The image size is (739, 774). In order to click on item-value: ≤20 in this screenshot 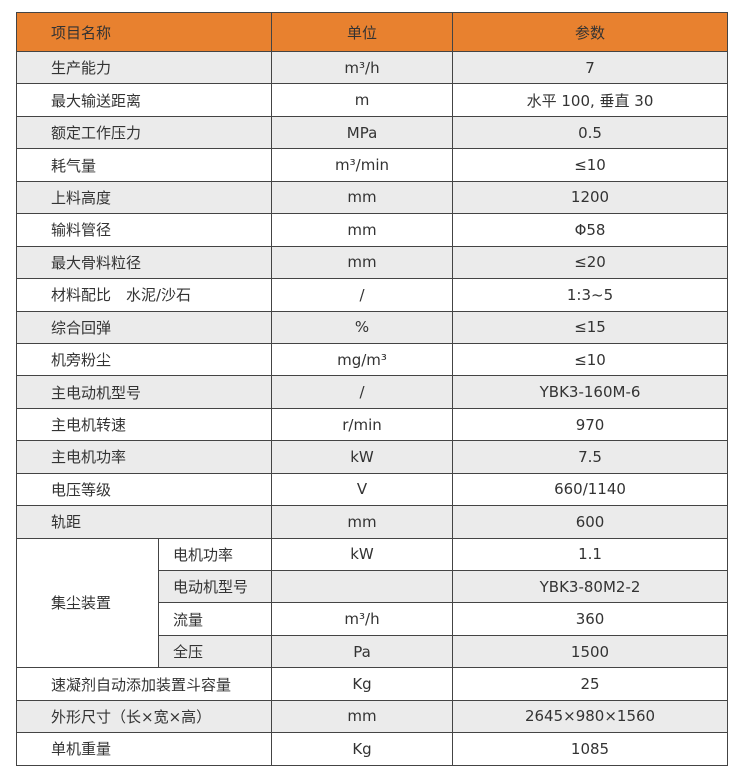, I will do `click(590, 262)`.